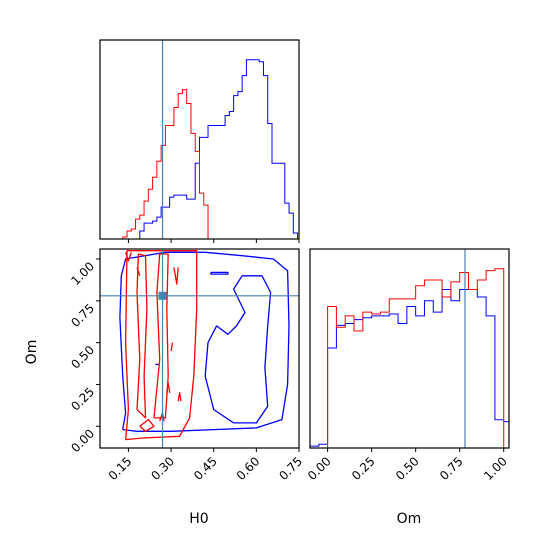 The width and height of the screenshot is (550, 550). I want to click on h0-hist-plot-area, so click(206, 139).